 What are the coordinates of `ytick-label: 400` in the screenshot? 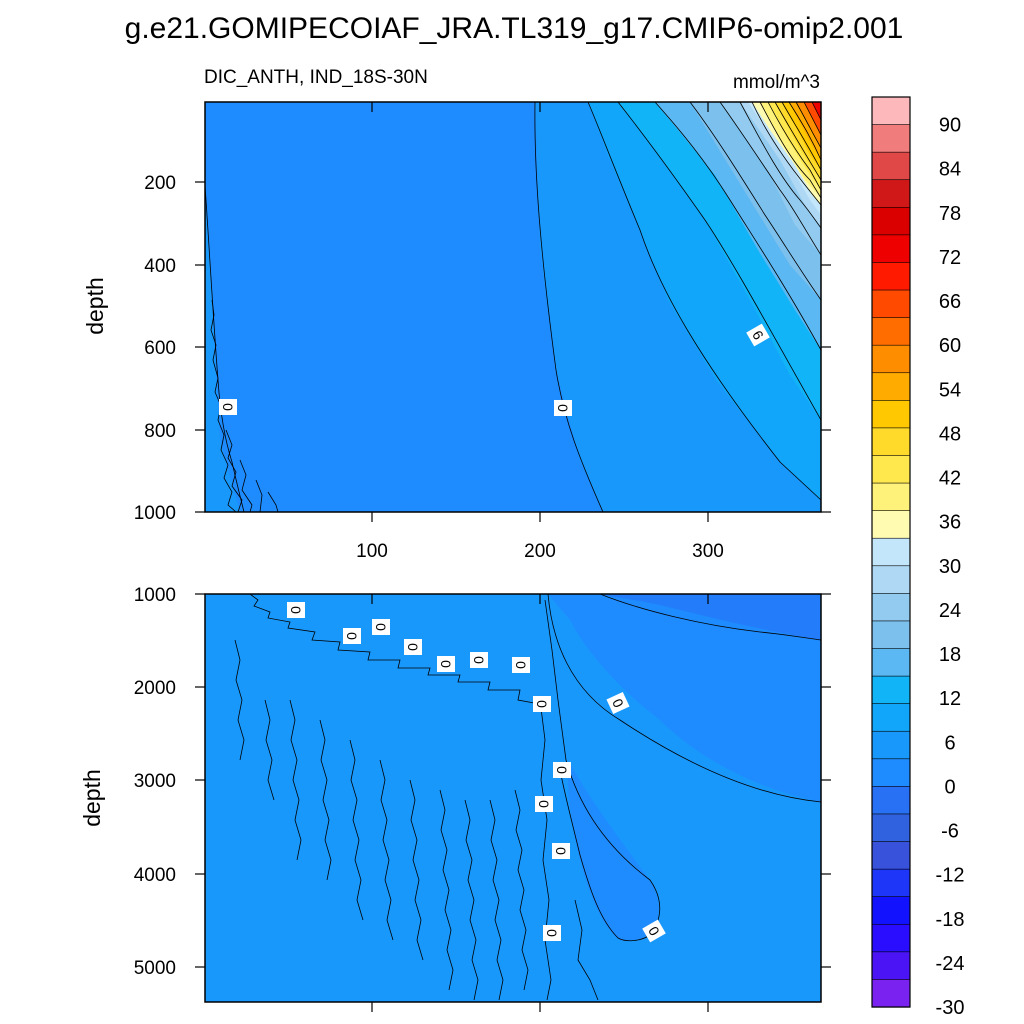 It's located at (160, 266).